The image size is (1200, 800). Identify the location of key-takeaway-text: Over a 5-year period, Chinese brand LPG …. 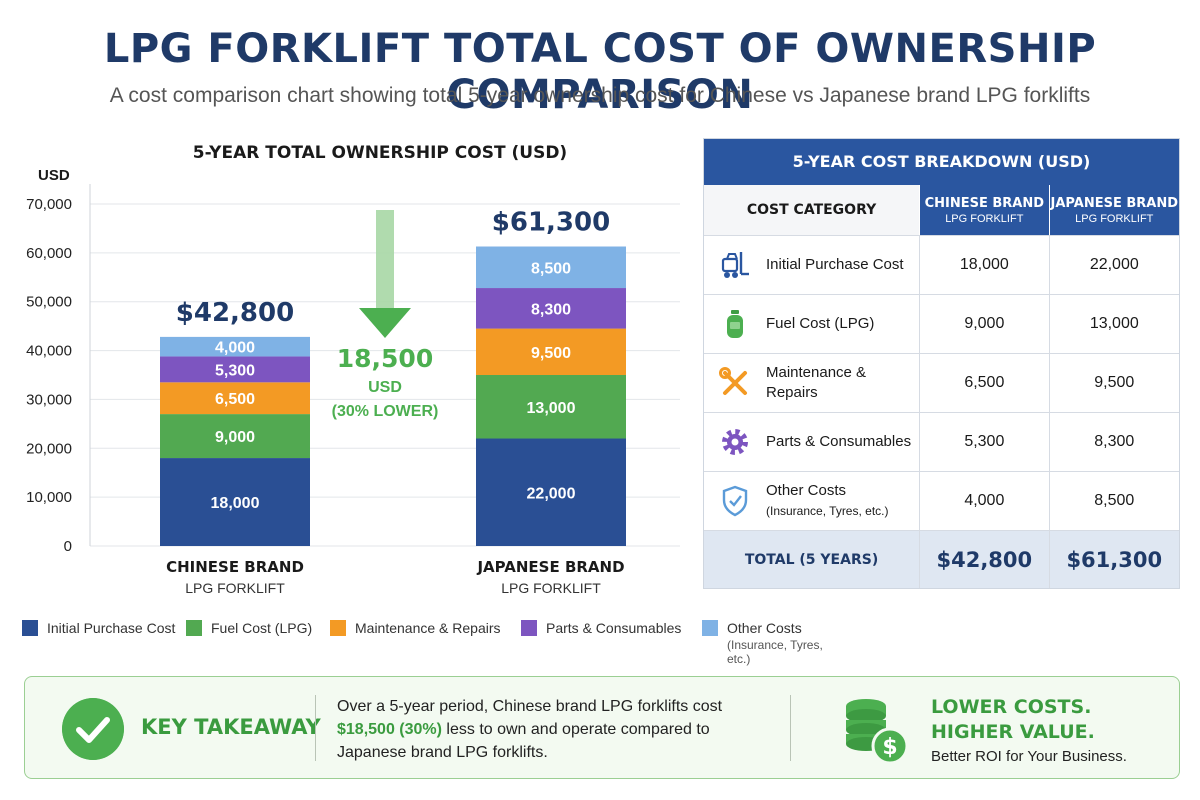
(552, 729).